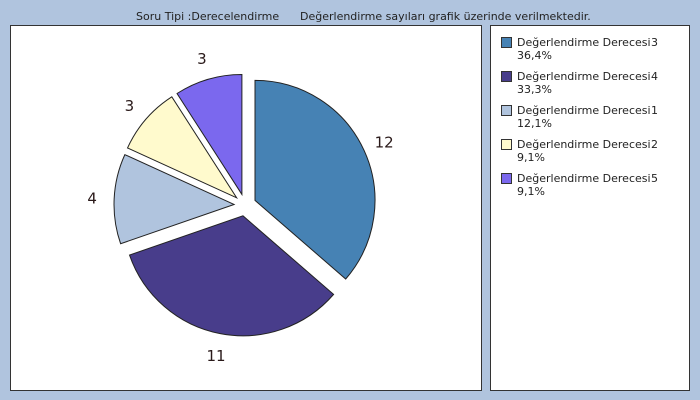  What do you see at coordinates (654, 178) in the screenshot?
I see `legend-category: 5` at bounding box center [654, 178].